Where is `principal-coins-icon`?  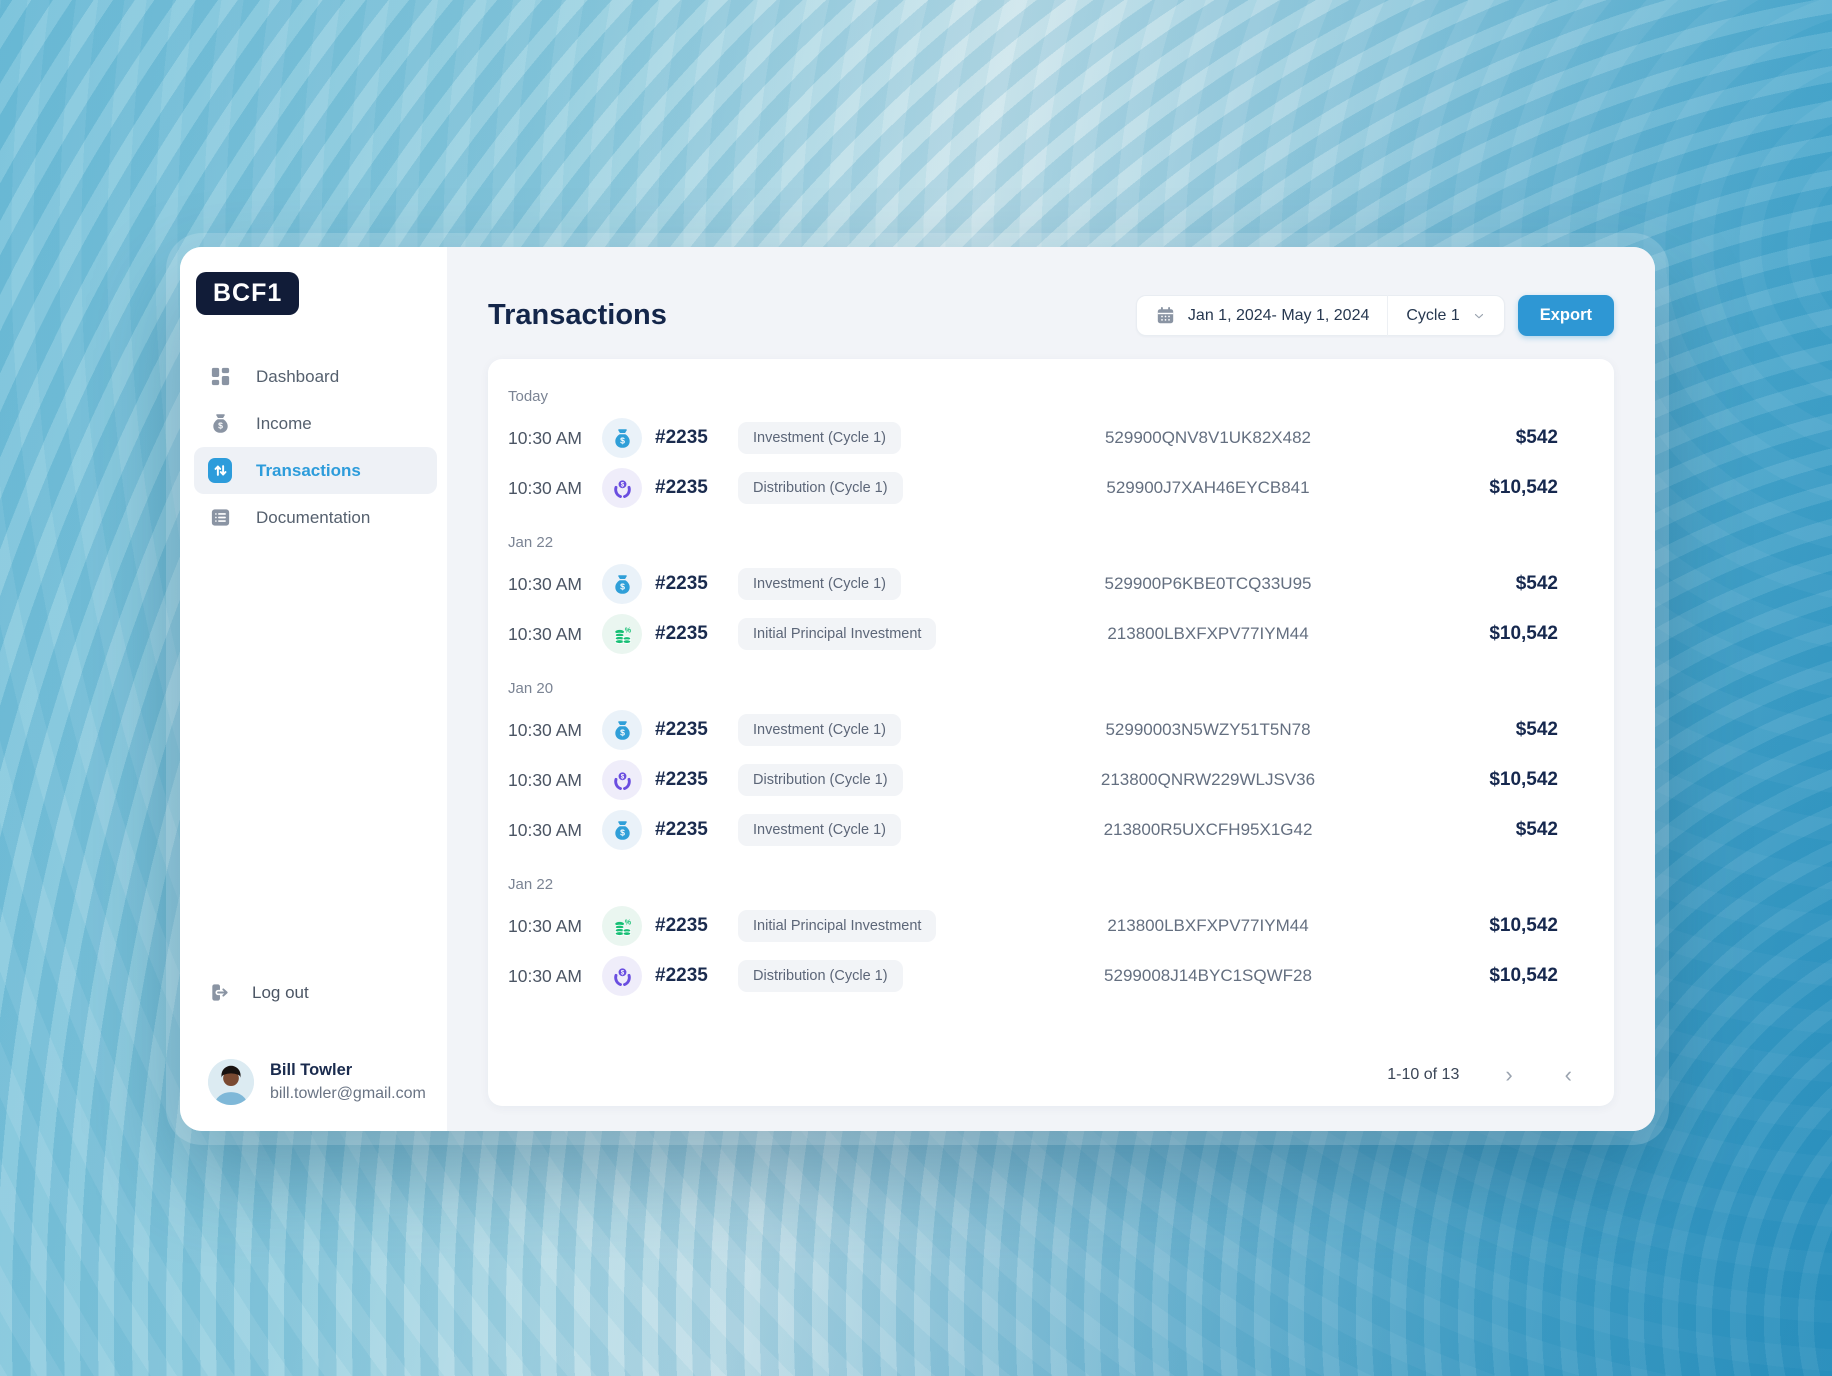 principal-coins-icon is located at coordinates (623, 926).